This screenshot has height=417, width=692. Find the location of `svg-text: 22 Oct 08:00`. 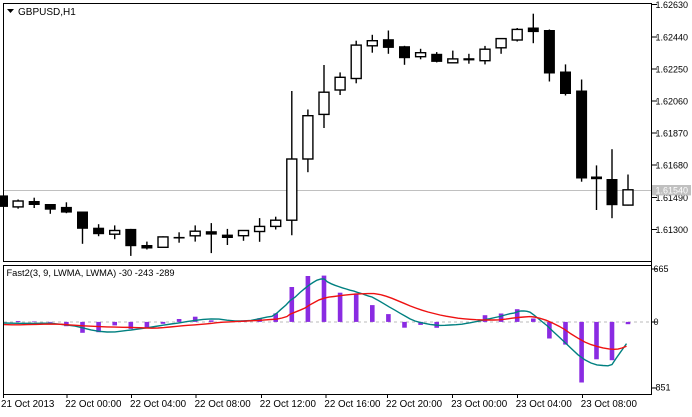

svg-text: 22 Oct 08:00 is located at coordinates (223, 404).